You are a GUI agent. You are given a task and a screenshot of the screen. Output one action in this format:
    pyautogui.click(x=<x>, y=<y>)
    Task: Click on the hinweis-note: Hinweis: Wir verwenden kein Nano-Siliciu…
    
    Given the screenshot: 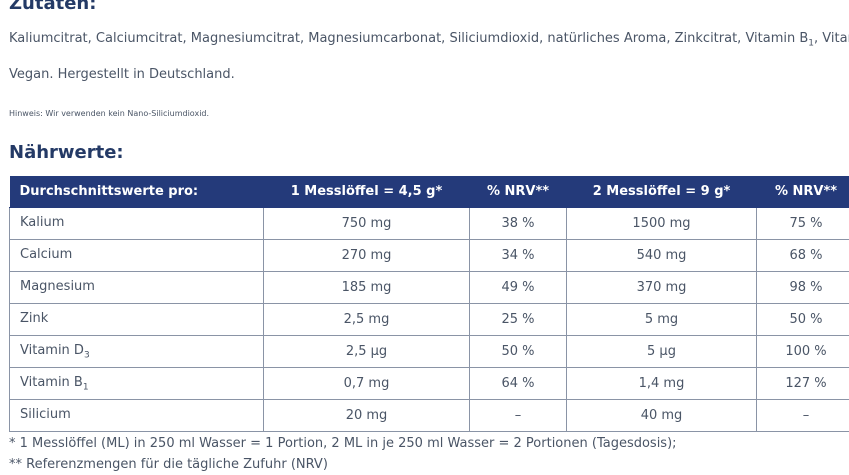 What is the action you would take?
    pyautogui.click(x=109, y=113)
    